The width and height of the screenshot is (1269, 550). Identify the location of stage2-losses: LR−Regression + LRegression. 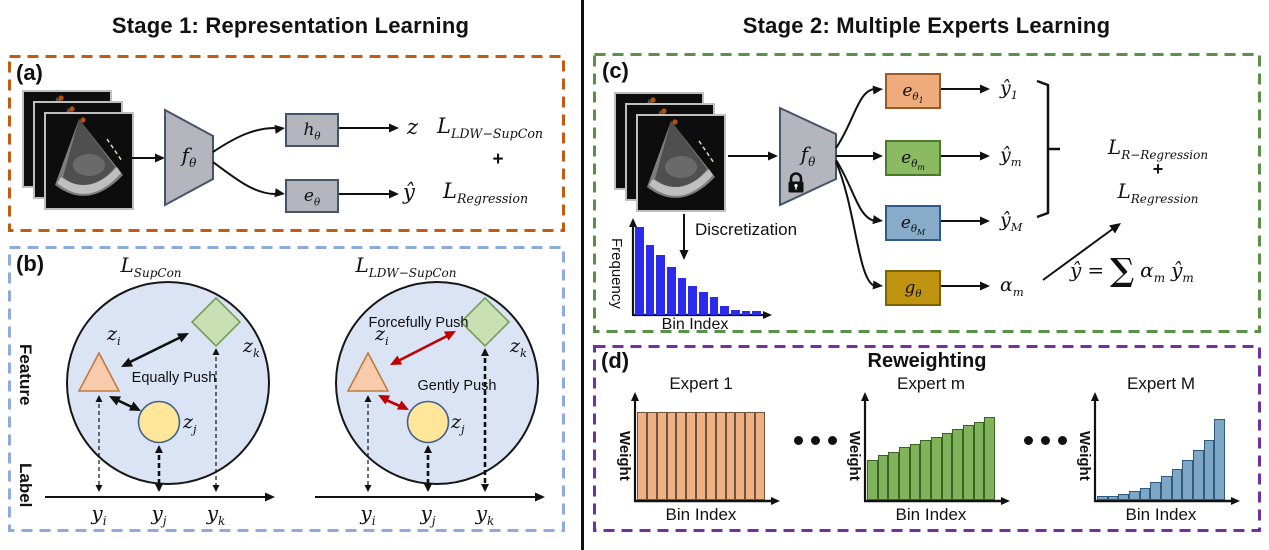
(1158, 170).